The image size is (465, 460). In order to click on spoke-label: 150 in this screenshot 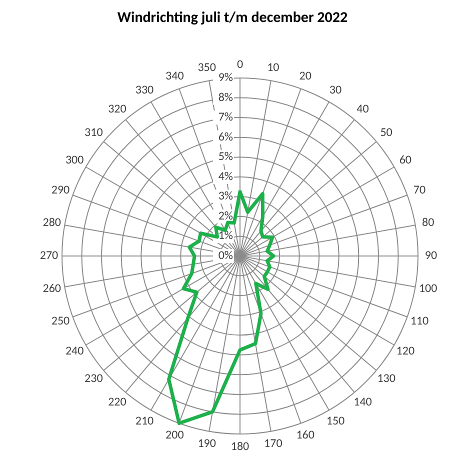, I will do `click(335, 421)`.